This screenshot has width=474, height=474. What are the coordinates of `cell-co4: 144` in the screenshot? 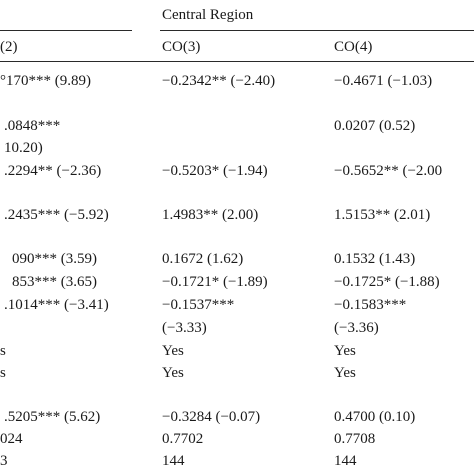 It's located at (345, 461).